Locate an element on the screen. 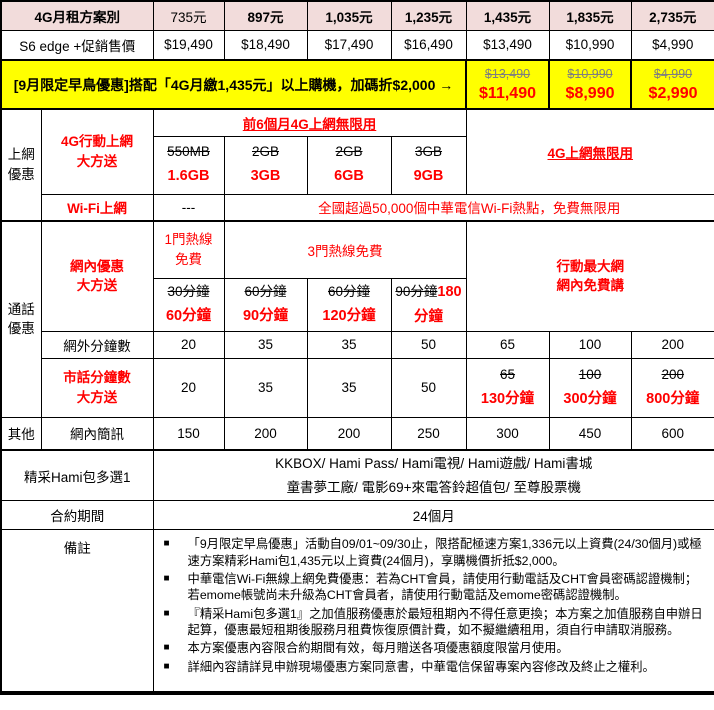 Image resolution: width=714 pixels, height=710 pixels. new-minutes: 130分鐘 is located at coordinates (507, 398).